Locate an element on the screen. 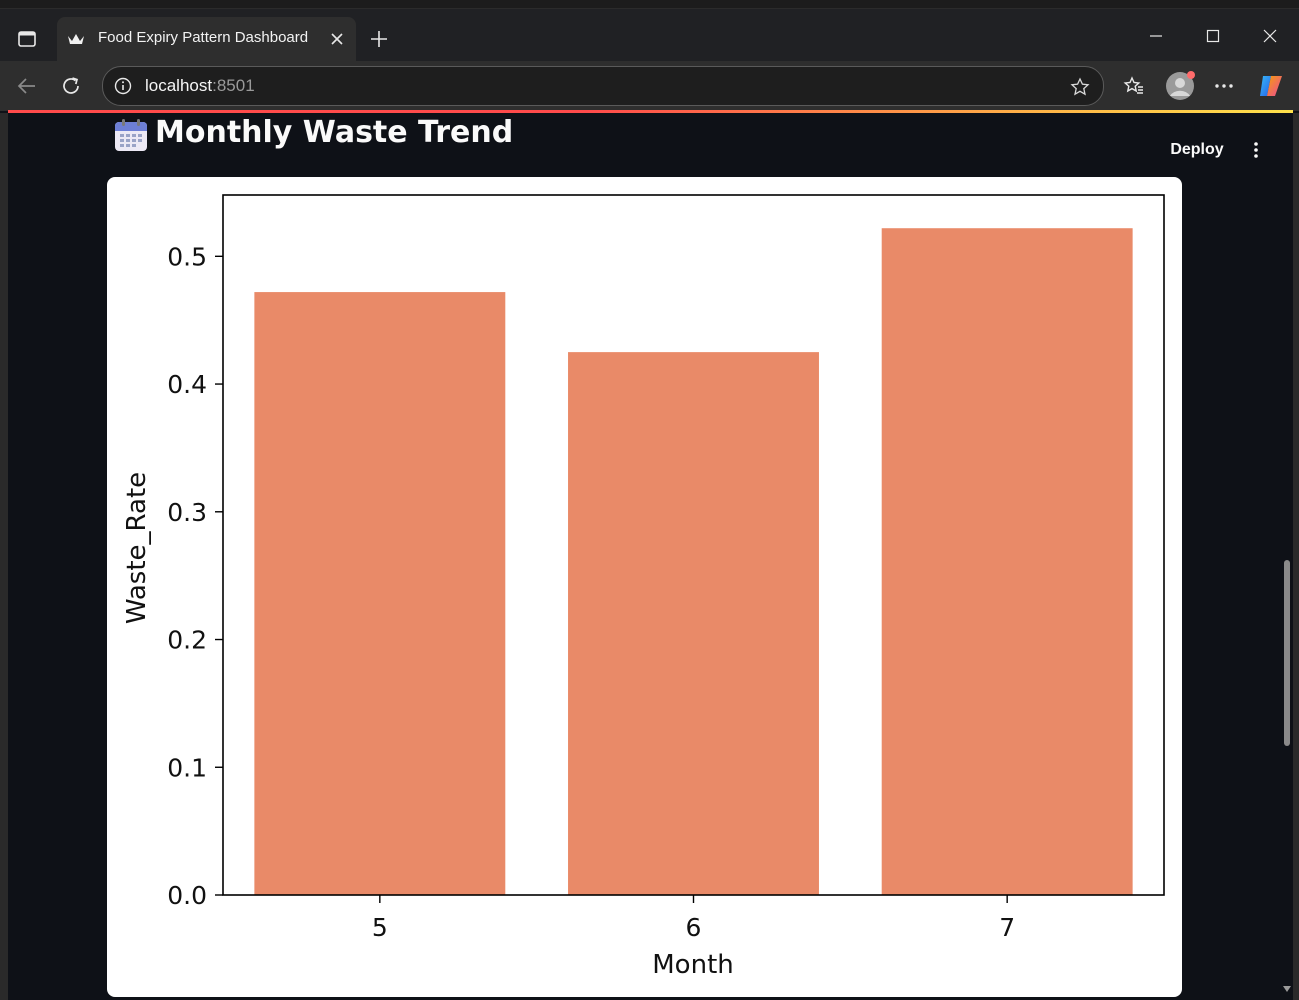 The image size is (1299, 1000). close-window-icon is located at coordinates (1270, 36).